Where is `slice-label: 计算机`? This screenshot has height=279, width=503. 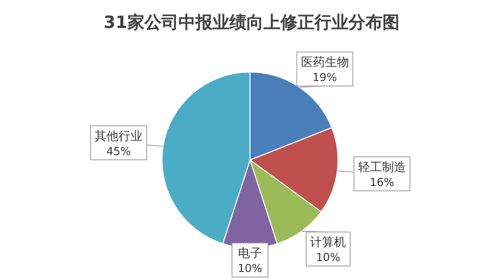 slice-label: 计算机 is located at coordinates (328, 241).